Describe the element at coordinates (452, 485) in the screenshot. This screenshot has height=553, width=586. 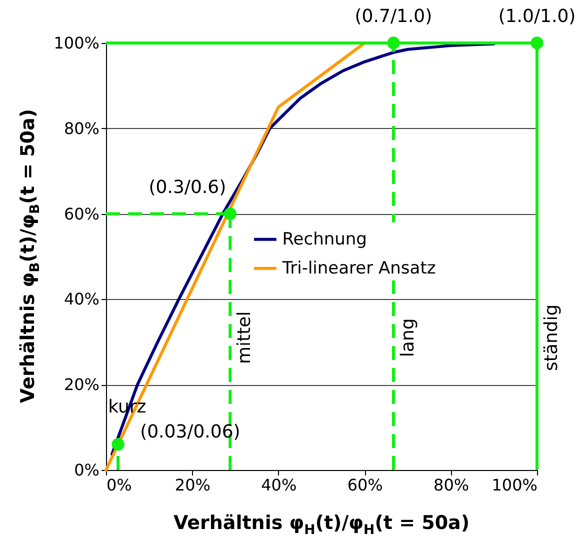
I see `x-tick-label: 80%` at that location.